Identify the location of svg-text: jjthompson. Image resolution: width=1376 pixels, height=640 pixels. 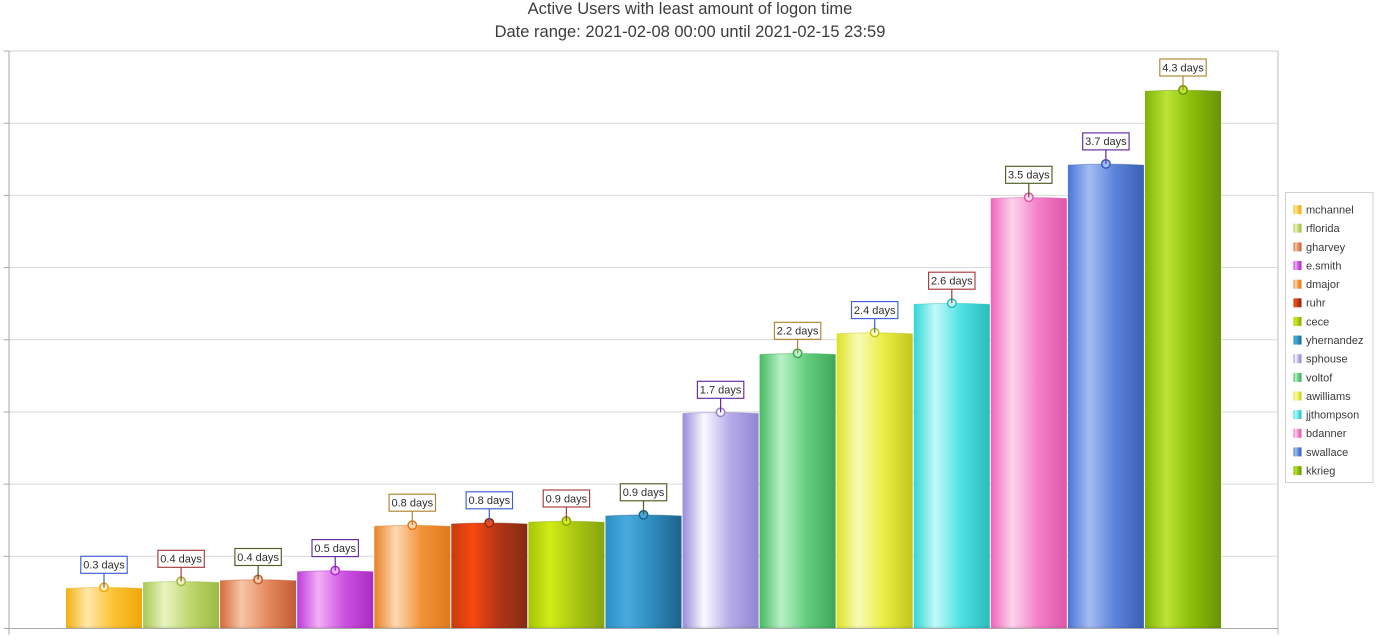
(1332, 416).